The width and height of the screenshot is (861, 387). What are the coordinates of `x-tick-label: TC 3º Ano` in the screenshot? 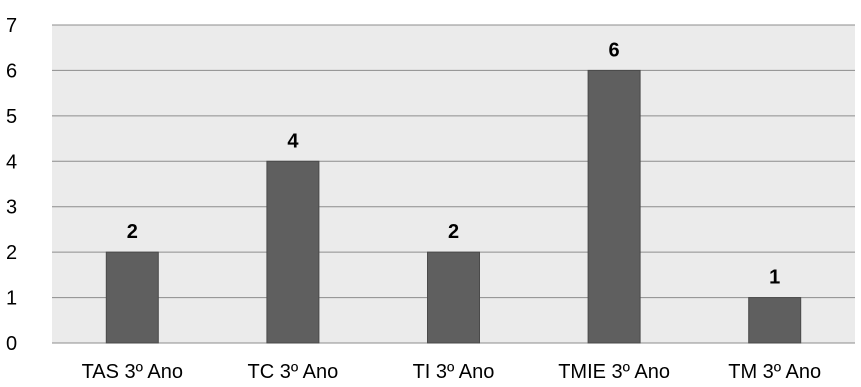 It's located at (293, 372).